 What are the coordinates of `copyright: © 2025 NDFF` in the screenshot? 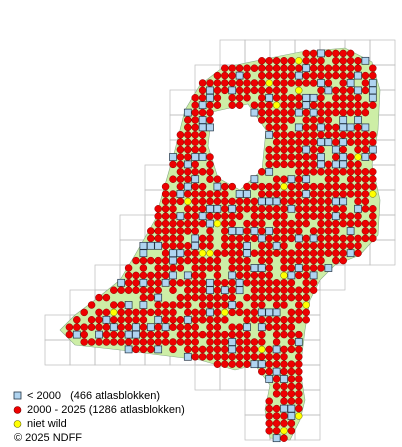 It's located at (48, 438).